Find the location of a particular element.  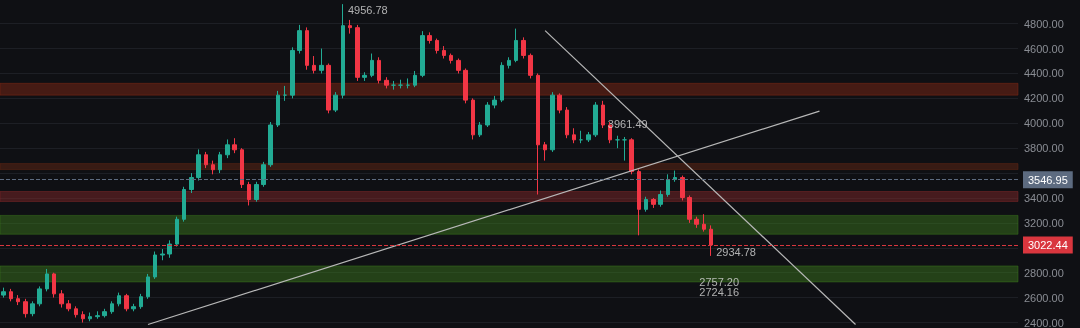

annotation: 2757.20 is located at coordinates (719, 282).